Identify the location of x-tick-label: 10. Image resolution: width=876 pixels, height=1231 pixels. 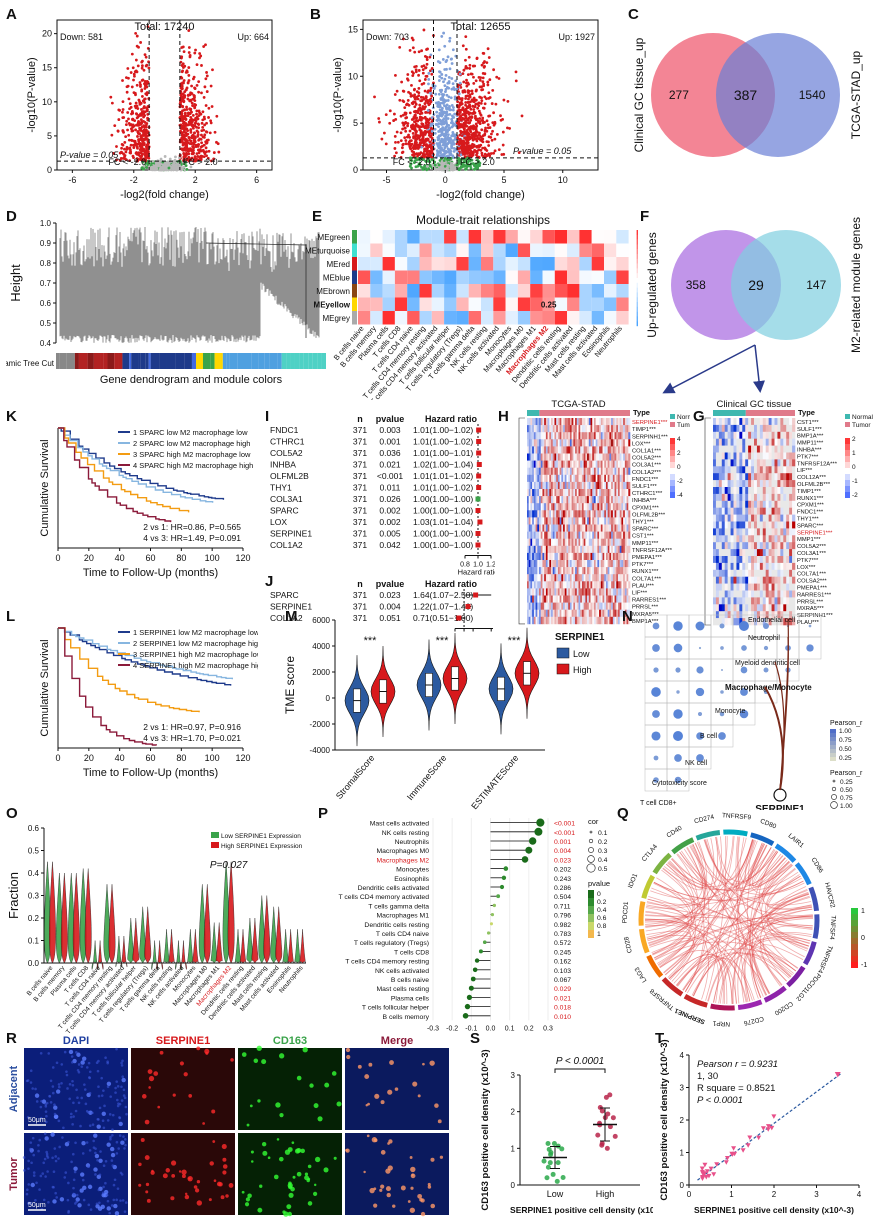
(563, 180).